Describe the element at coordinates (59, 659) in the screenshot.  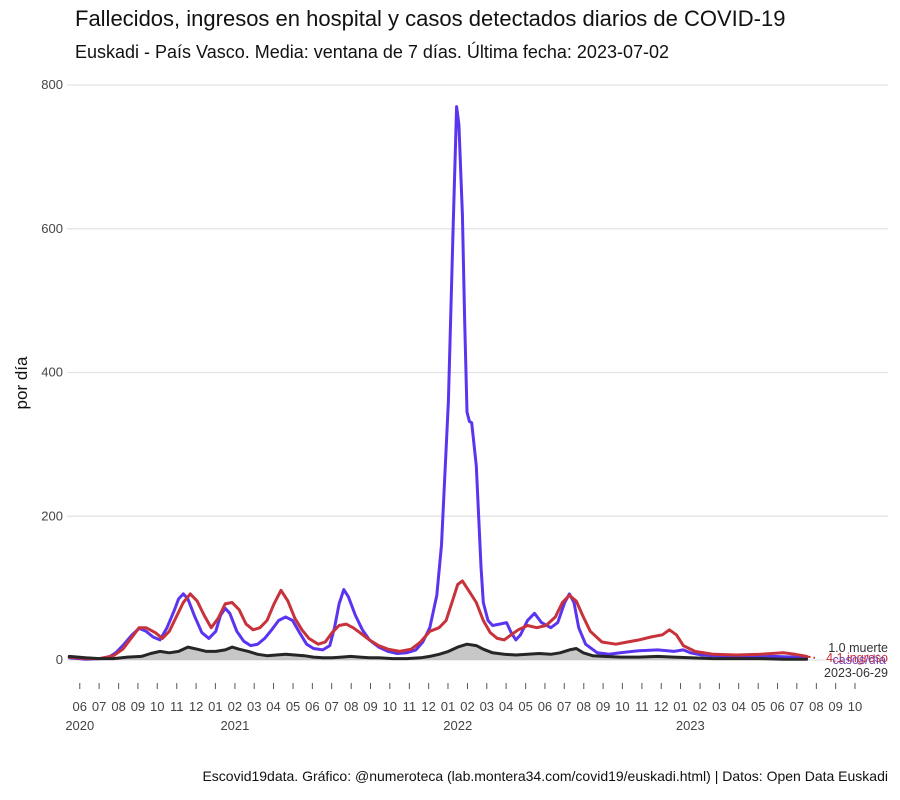
I see `y-tick-label: 0` at that location.